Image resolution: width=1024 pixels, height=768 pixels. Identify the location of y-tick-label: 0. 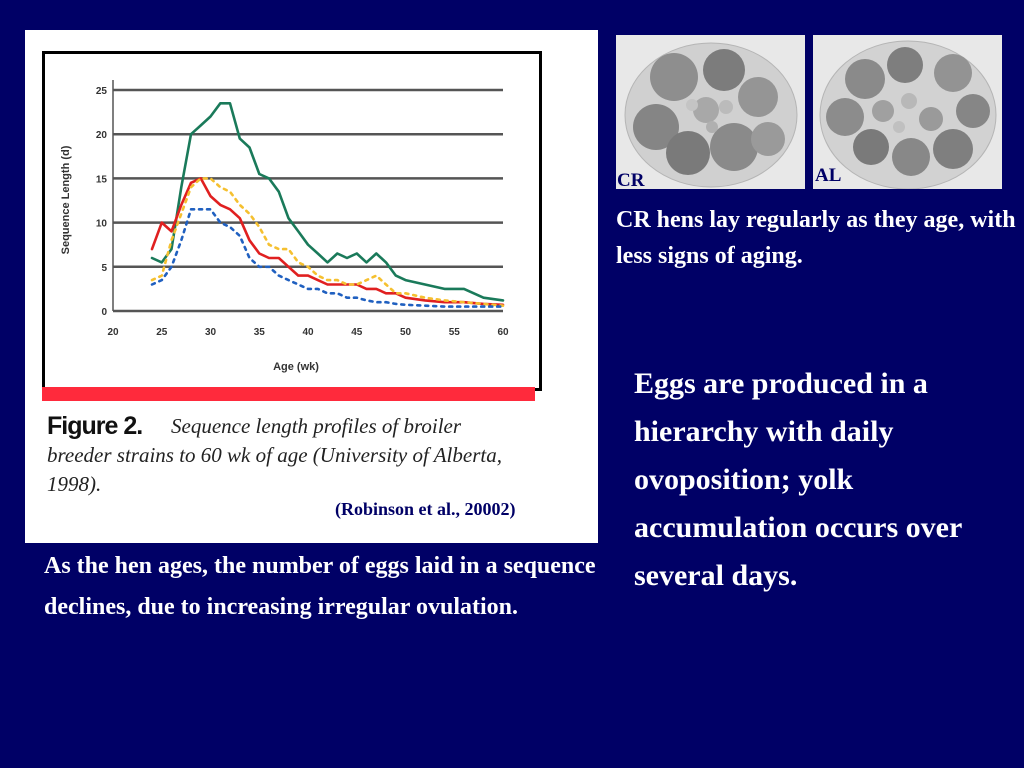
(104, 312).